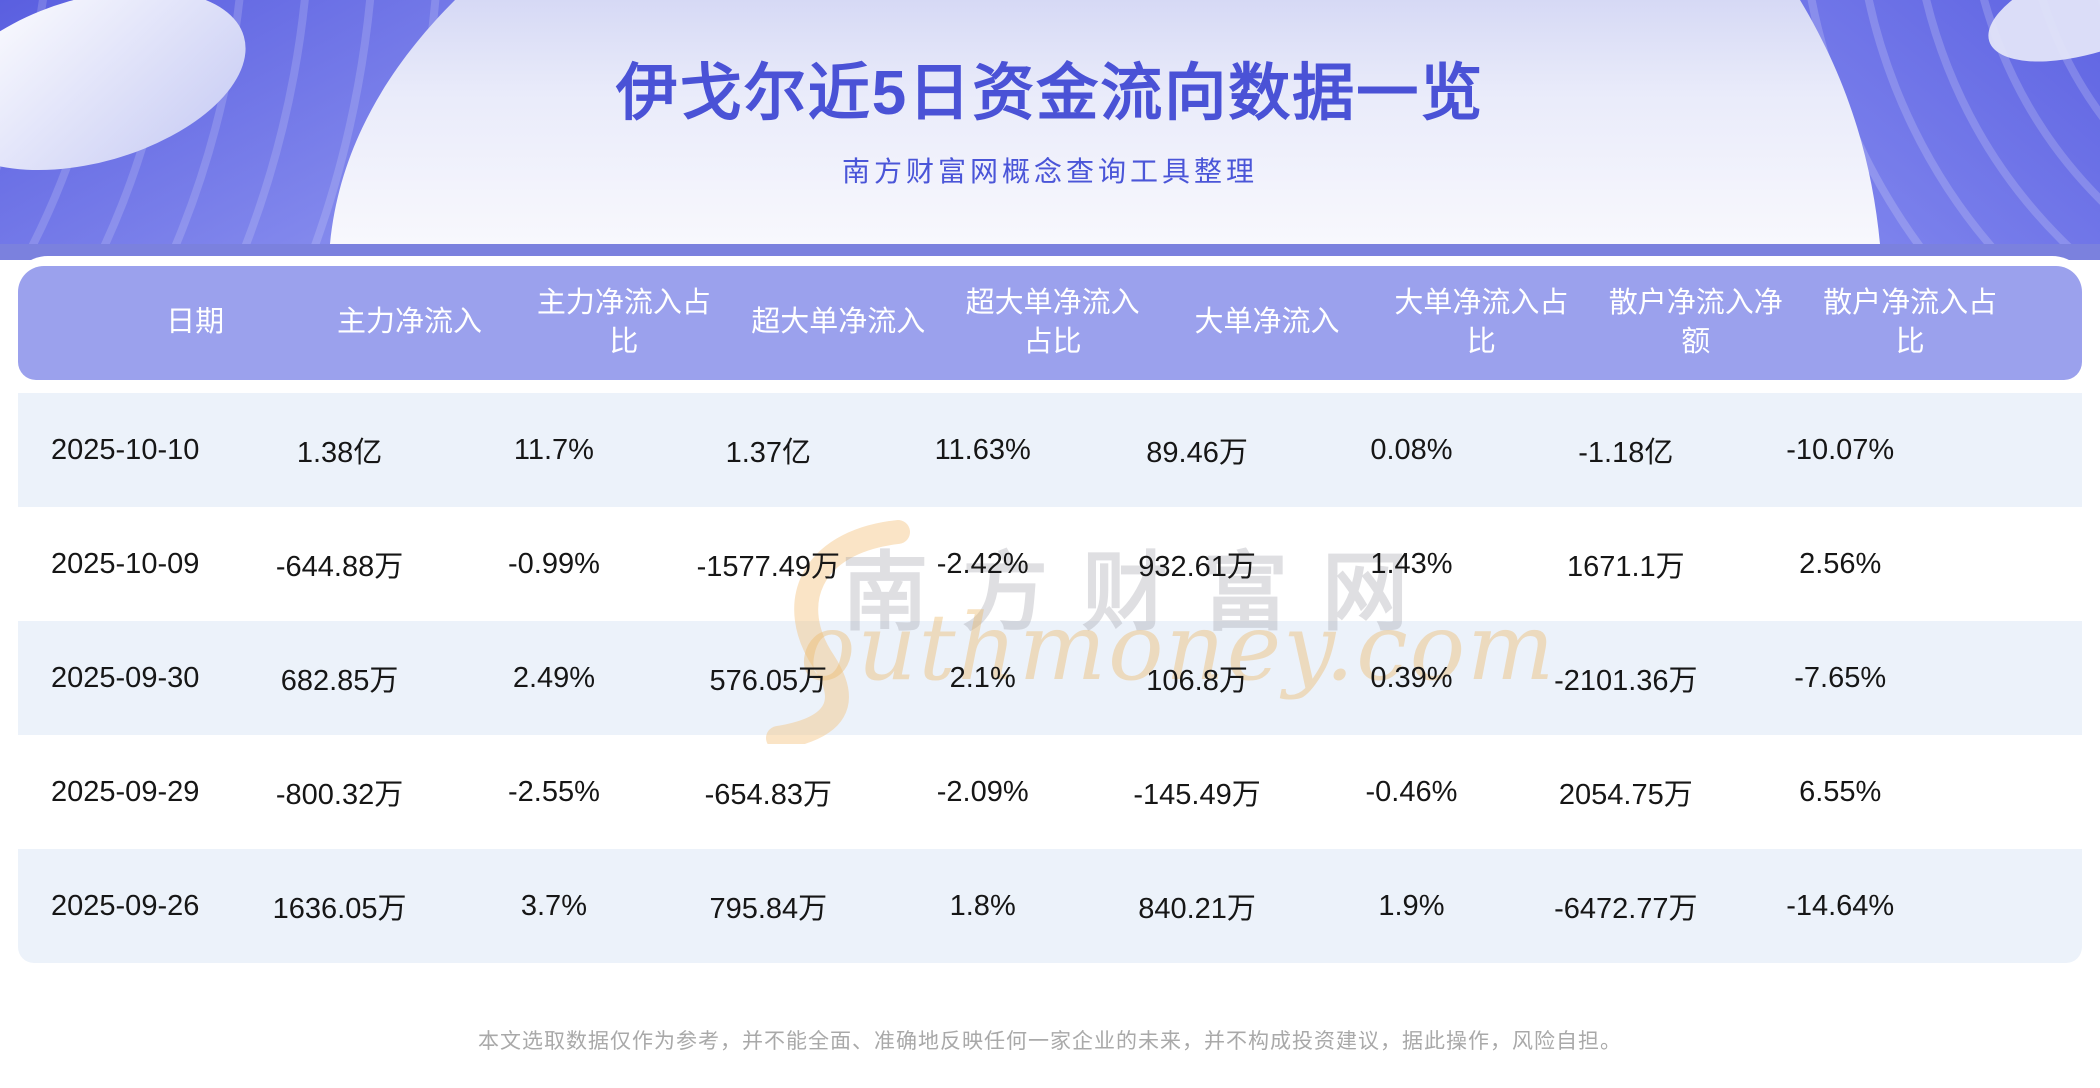 The height and width of the screenshot is (1088, 2100). What do you see at coordinates (768, 567) in the screenshot?
I see `cell-super-large-net-inflow: -1577.49万` at bounding box center [768, 567].